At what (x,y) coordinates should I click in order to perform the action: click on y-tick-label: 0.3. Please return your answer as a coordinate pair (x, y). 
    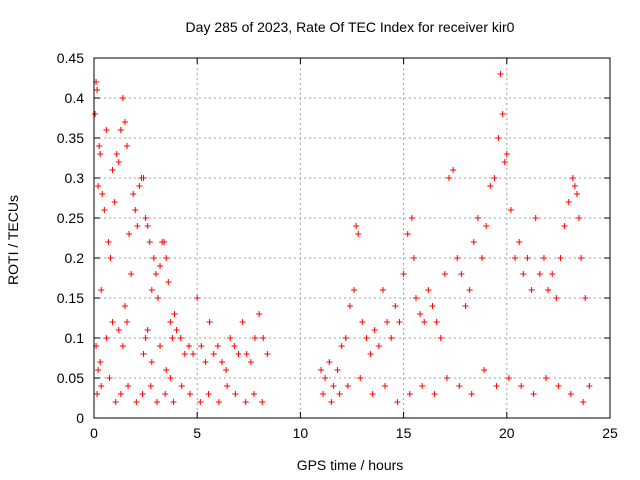
    Looking at the image, I should click on (75, 178).